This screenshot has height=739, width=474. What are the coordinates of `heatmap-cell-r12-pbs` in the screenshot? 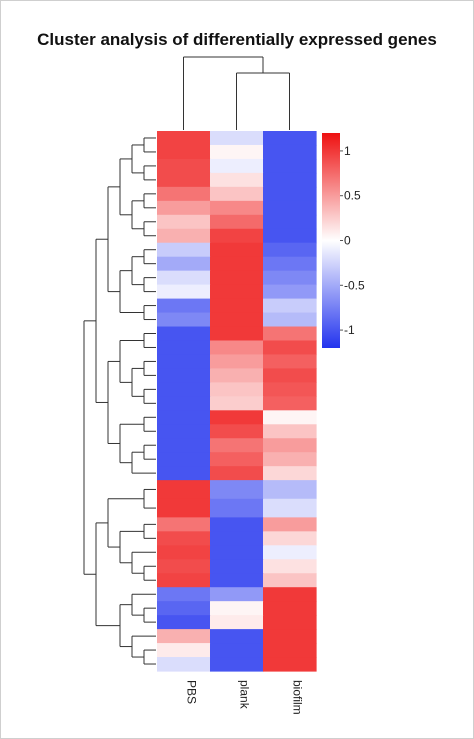 It's located at (184, 306).